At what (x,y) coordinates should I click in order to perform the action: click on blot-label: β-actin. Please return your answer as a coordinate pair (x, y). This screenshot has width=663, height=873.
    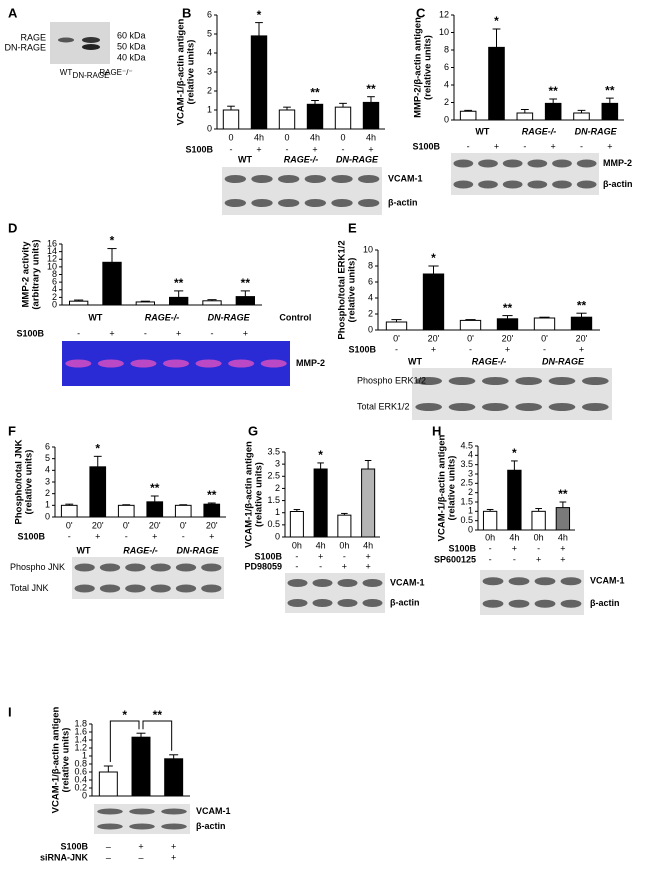
    Looking at the image, I should click on (403, 202).